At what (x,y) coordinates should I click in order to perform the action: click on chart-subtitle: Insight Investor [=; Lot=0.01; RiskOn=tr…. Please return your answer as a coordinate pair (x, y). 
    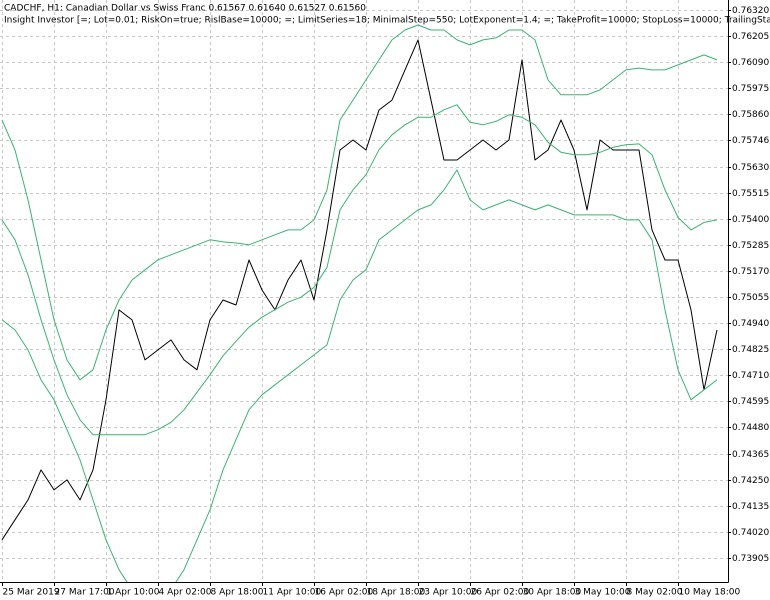
    Looking at the image, I should click on (387, 21).